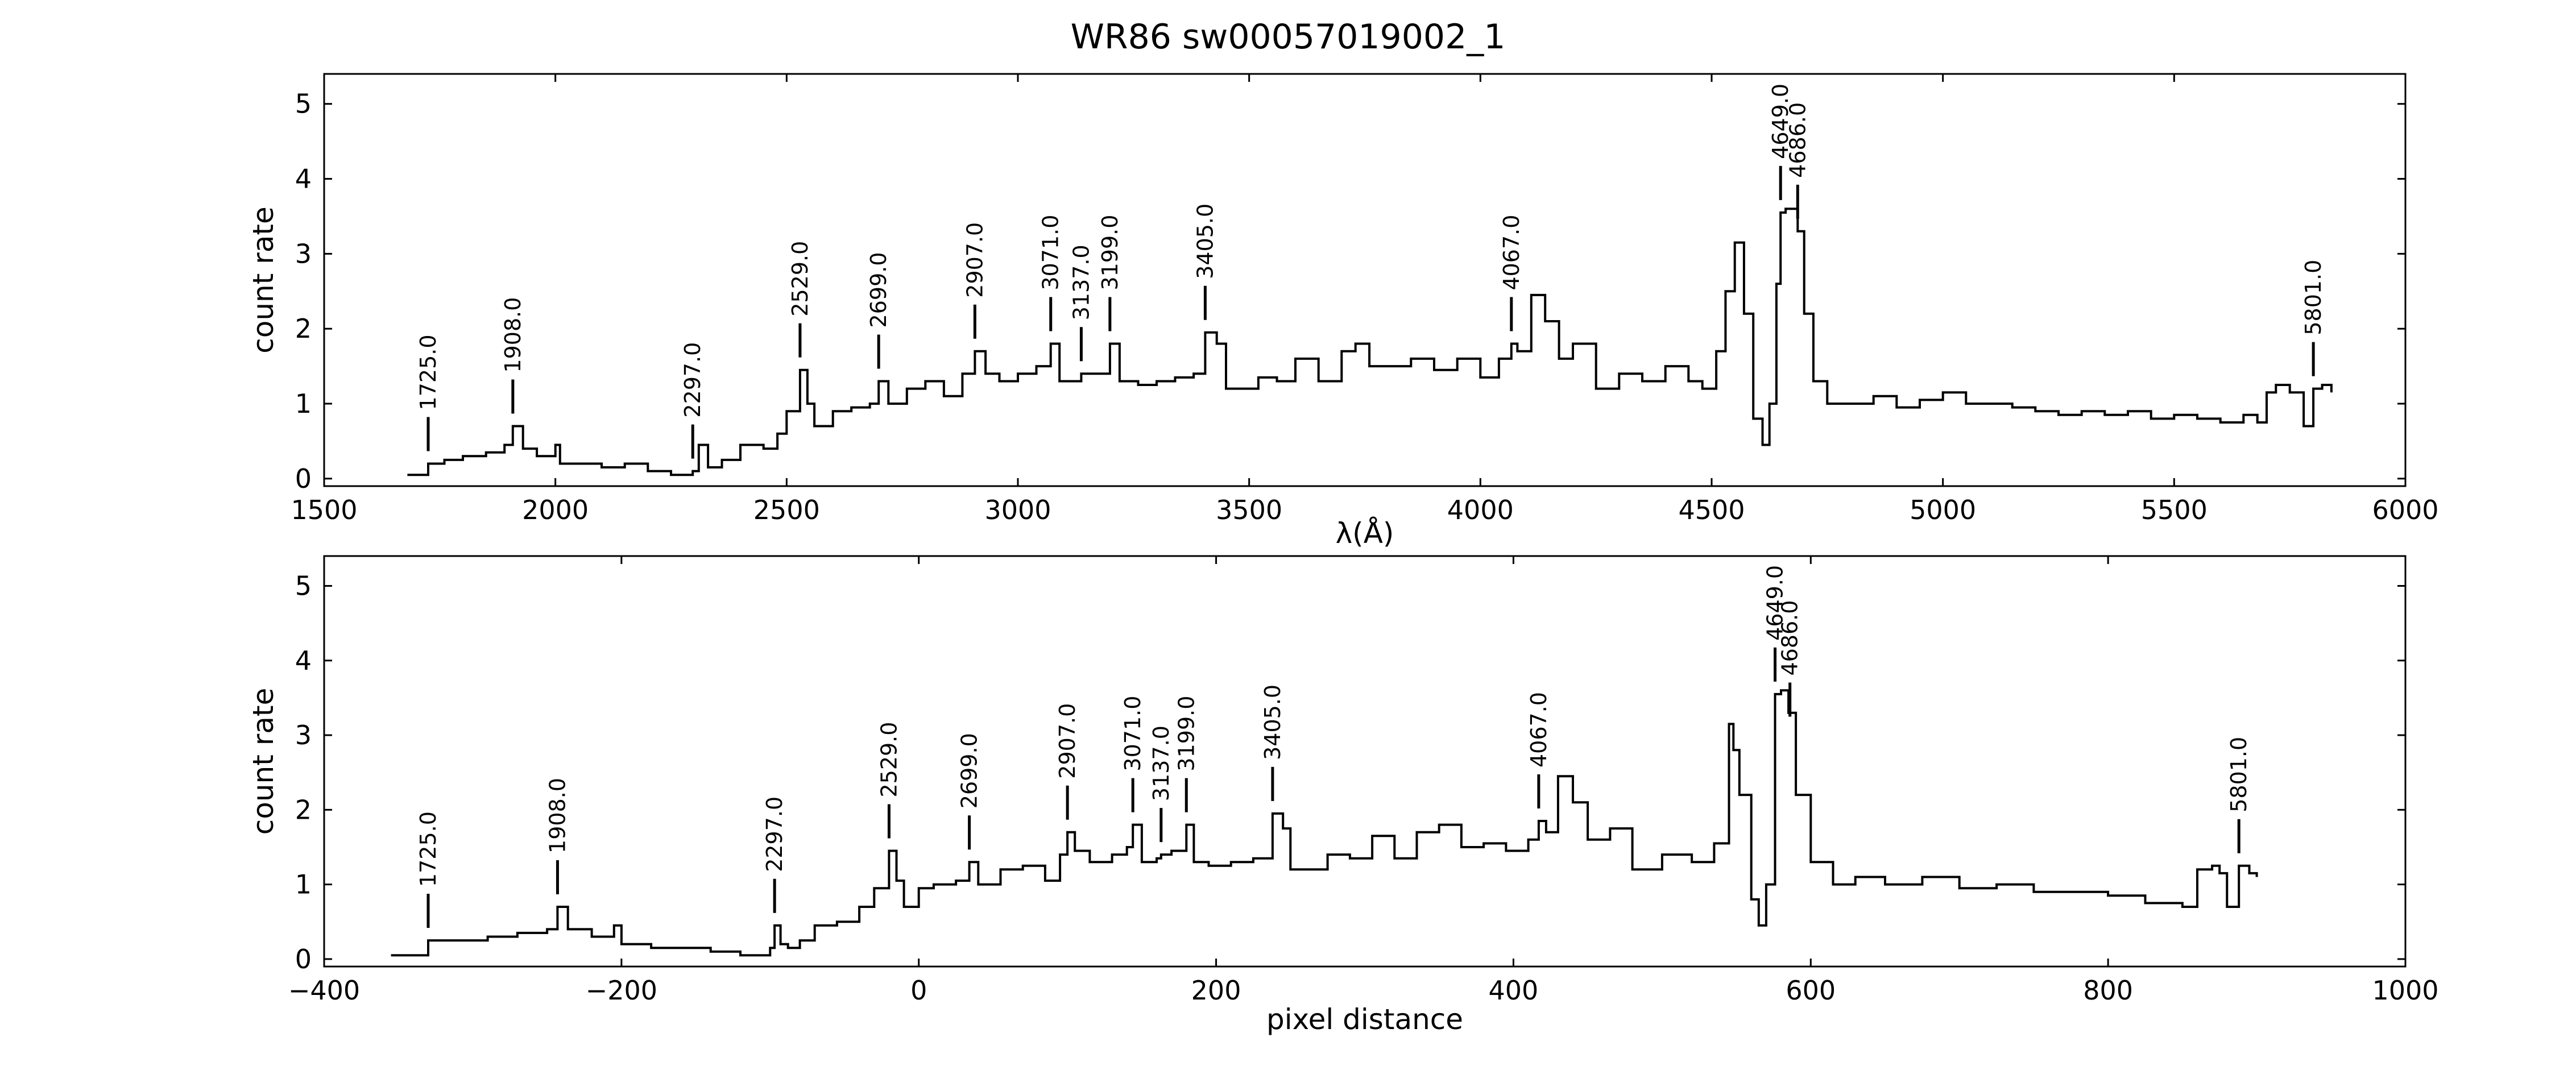 The height and width of the screenshot is (1070, 2576). What do you see at coordinates (1514, 991) in the screenshot?
I see `x-tick-label: 400` at bounding box center [1514, 991].